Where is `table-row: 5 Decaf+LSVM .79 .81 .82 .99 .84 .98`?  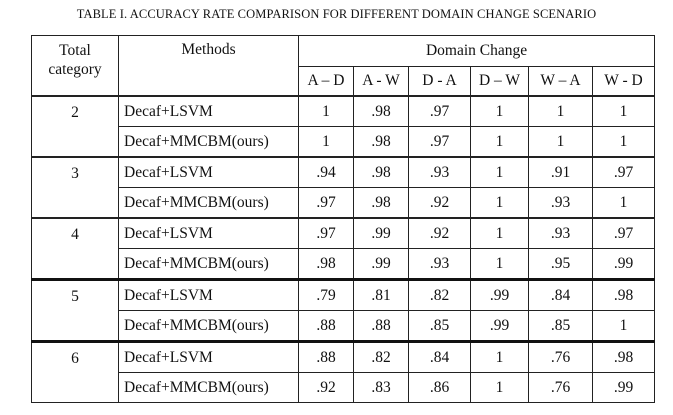
table-row: 5 Decaf+LSVM .79 .81 .82 .99 .84 .98 is located at coordinates (343, 310).